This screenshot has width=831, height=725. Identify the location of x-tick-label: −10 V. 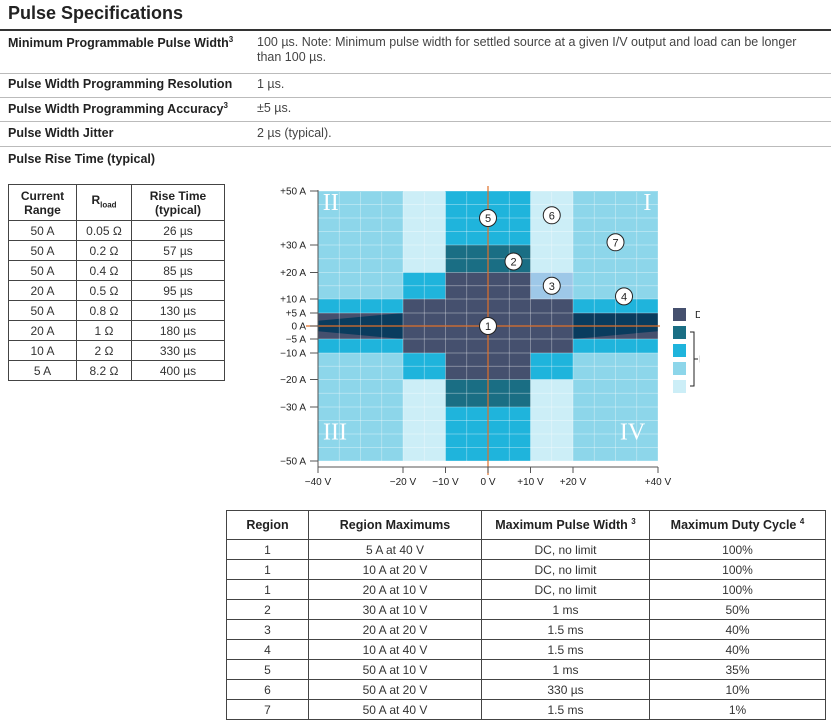
(445, 482).